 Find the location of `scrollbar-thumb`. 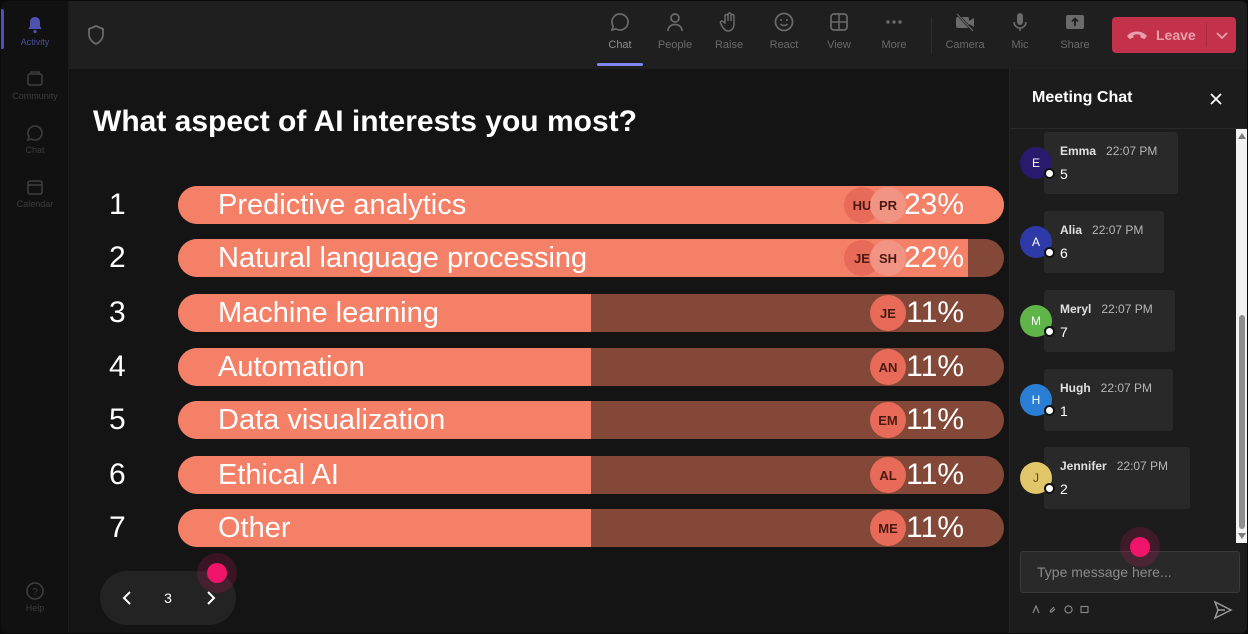

scrollbar-thumb is located at coordinates (1242, 422).